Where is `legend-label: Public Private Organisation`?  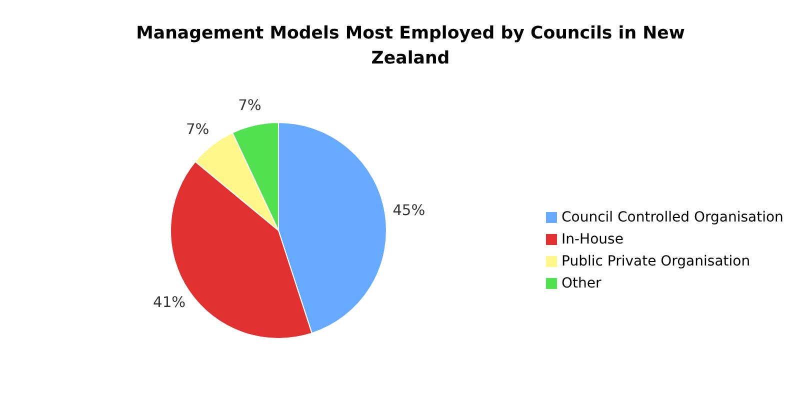 legend-label: Public Private Organisation is located at coordinates (656, 262).